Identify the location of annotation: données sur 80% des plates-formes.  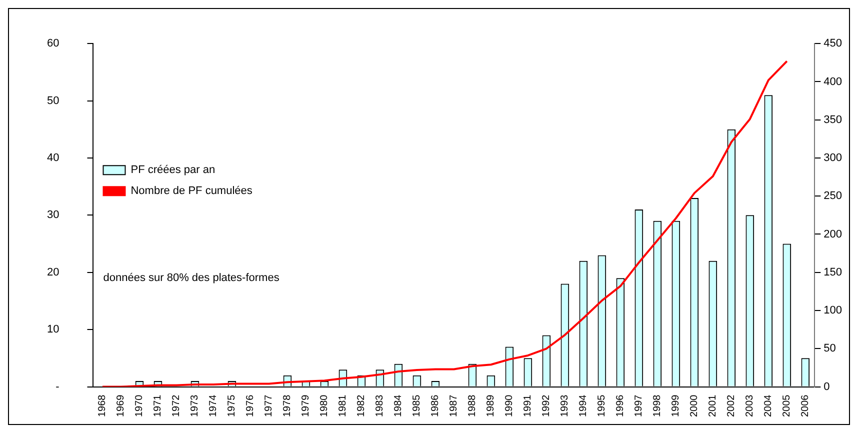
(191, 278).